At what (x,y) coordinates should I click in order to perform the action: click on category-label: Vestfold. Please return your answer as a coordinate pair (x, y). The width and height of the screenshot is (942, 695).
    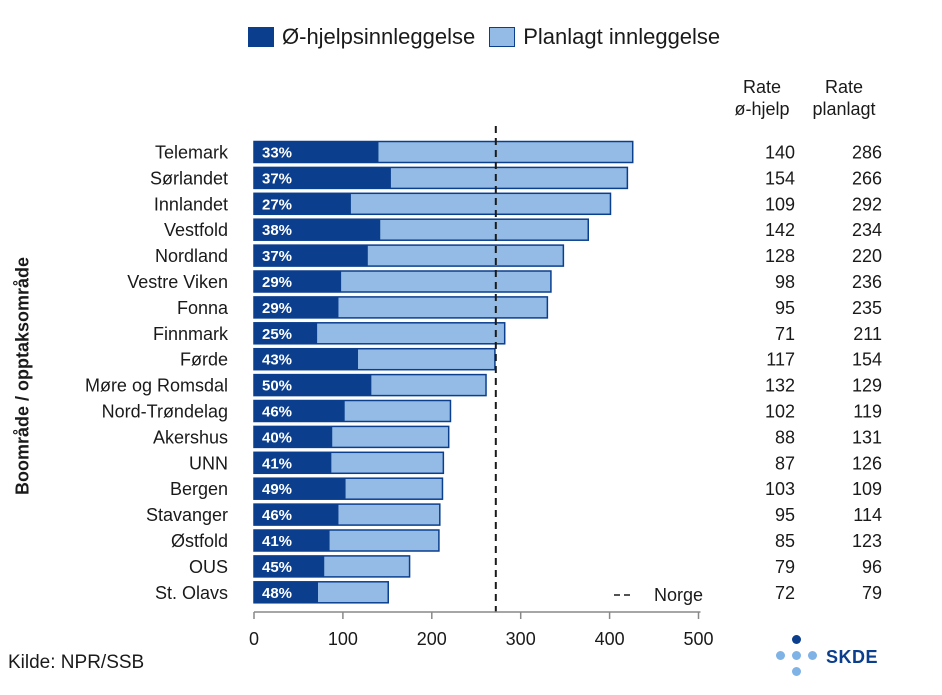
    Looking at the image, I should click on (196, 230).